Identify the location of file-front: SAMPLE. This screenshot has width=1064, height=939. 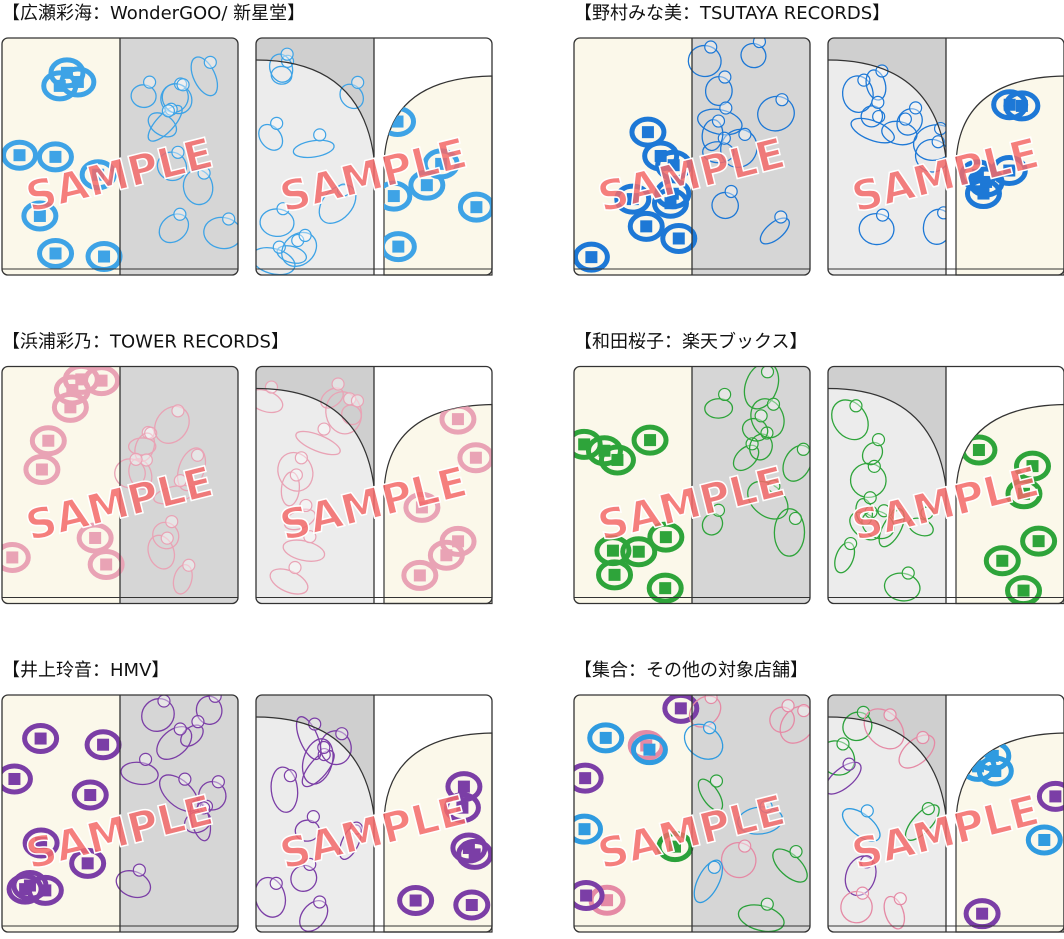
(120, 156).